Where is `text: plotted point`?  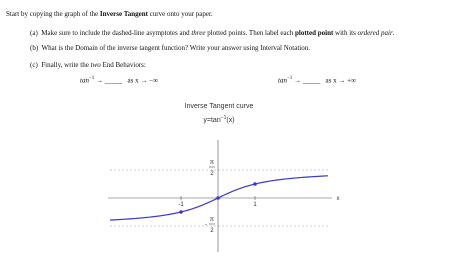 text: plotted point is located at coordinates (314, 33).